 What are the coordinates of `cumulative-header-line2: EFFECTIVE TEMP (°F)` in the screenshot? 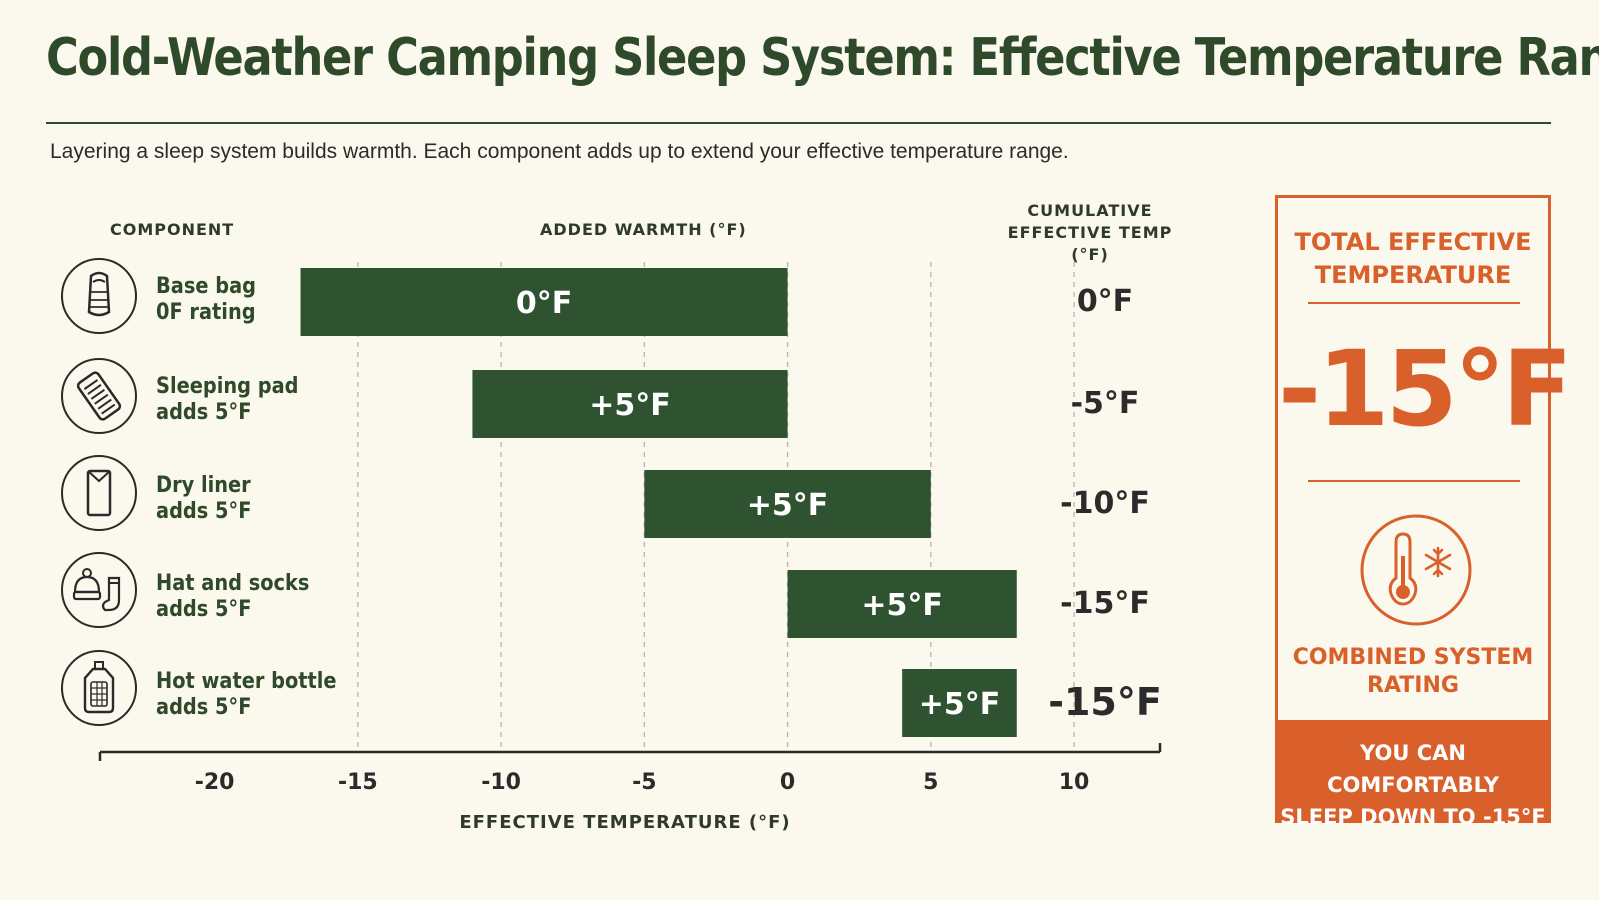 It's located at (1090, 243).